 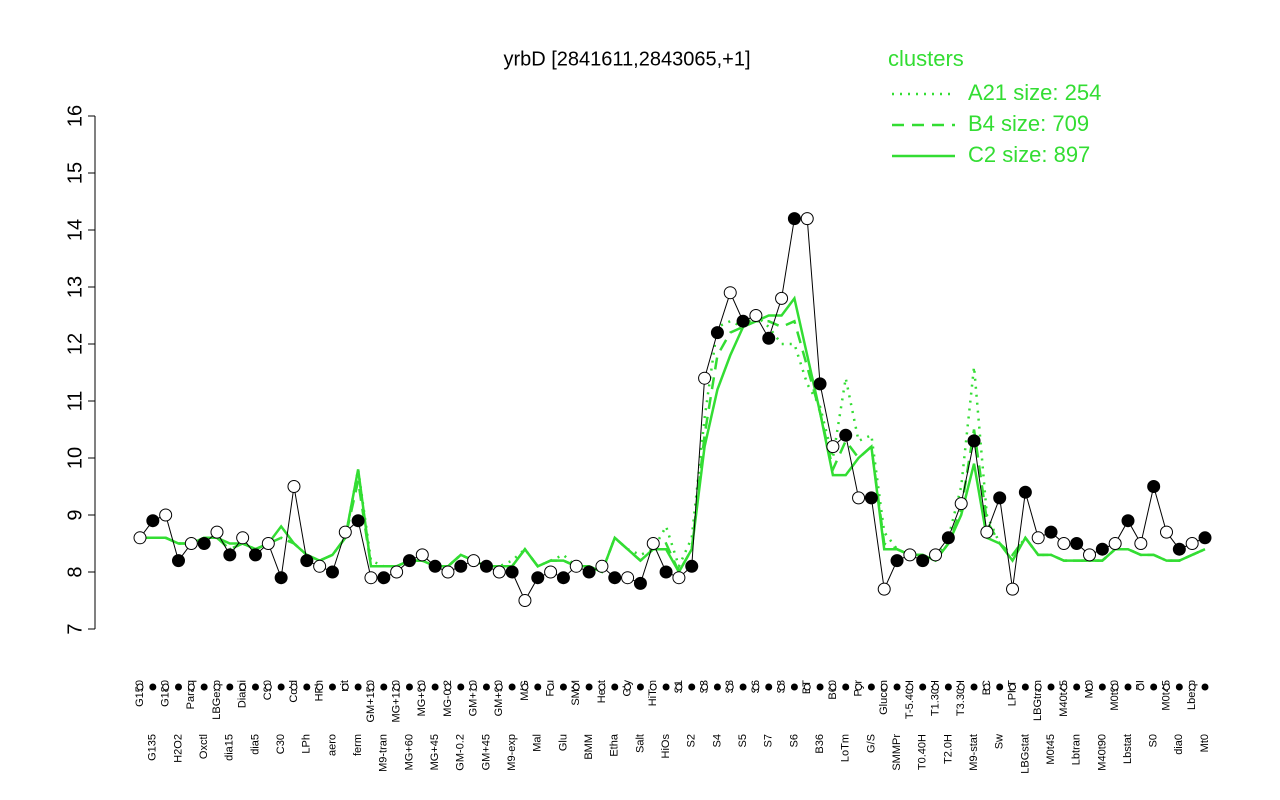 What do you see at coordinates (230, 747) in the screenshot?
I see `x-tick-label: dia15` at bounding box center [230, 747].